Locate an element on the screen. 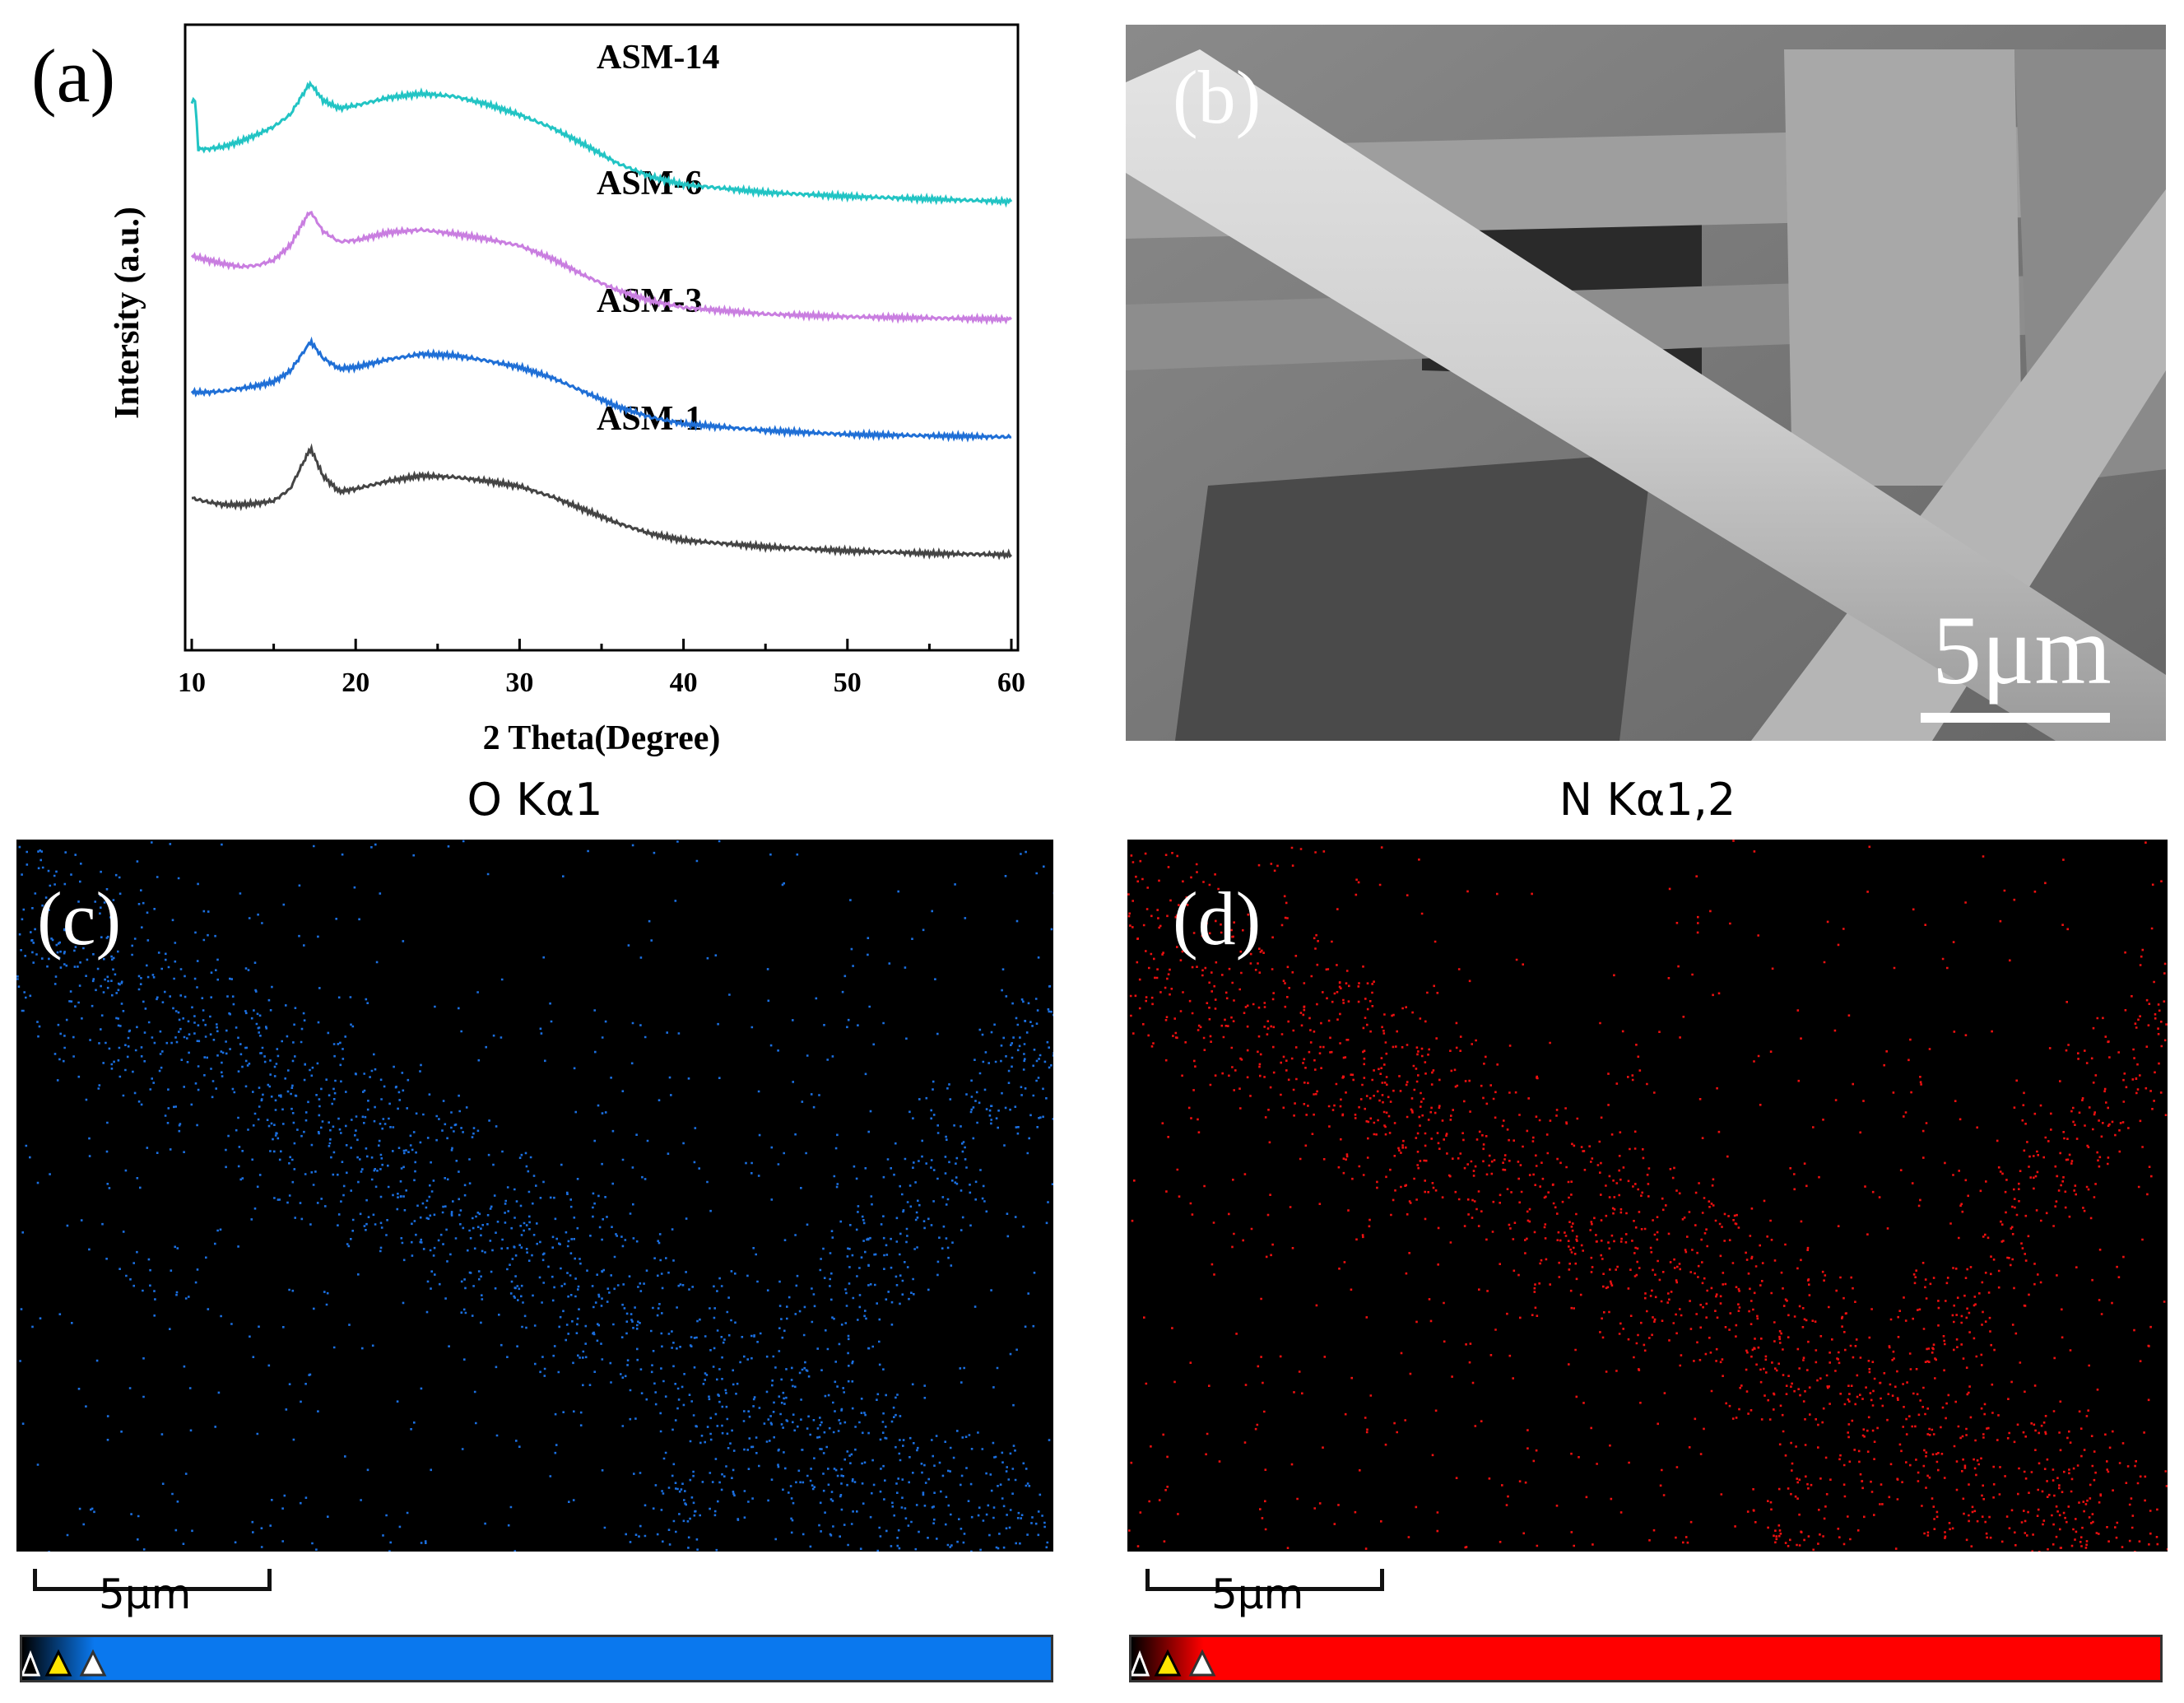 The height and width of the screenshot is (1703, 2184). x-tick-label: 40 is located at coordinates (684, 683).